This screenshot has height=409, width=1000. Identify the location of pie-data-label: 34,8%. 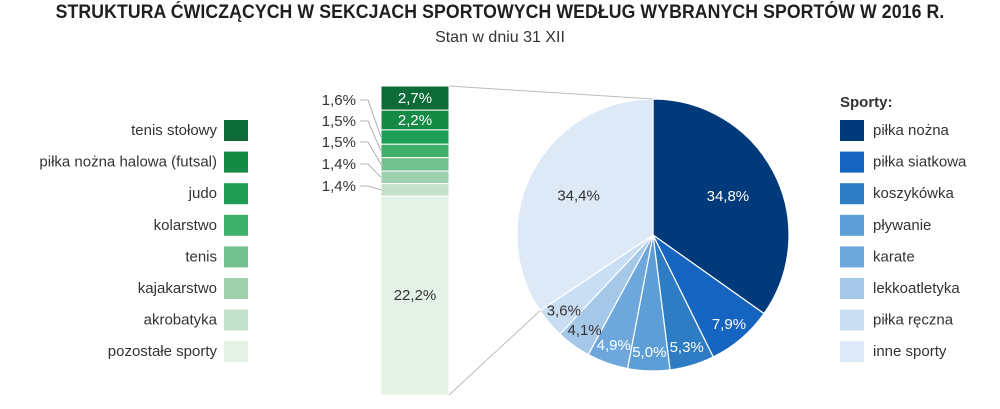
(728, 196).